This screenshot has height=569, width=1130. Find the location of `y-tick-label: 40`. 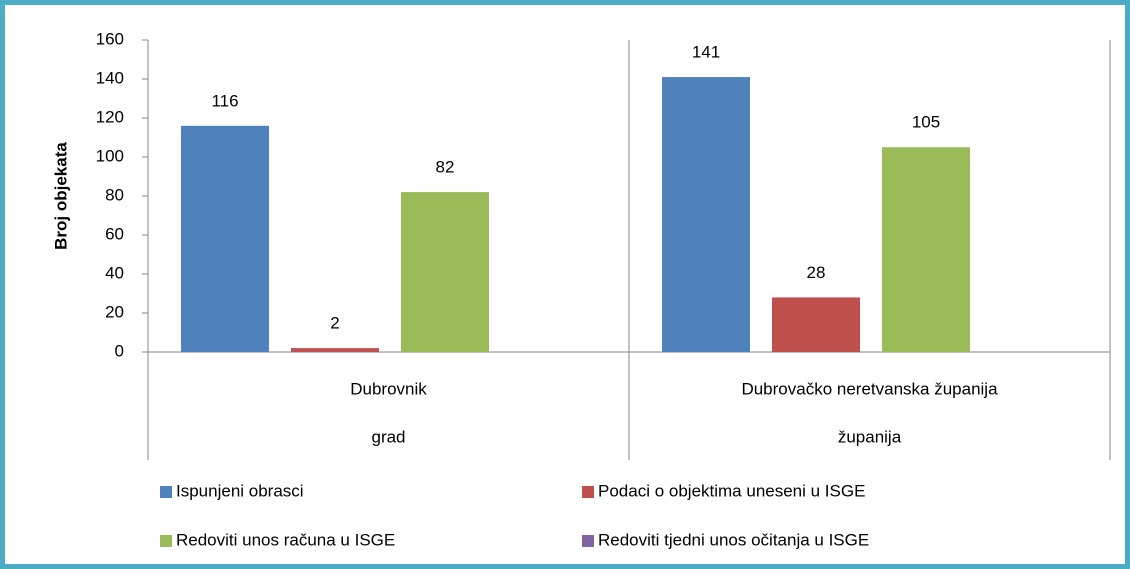

y-tick-label: 40 is located at coordinates (114, 272).